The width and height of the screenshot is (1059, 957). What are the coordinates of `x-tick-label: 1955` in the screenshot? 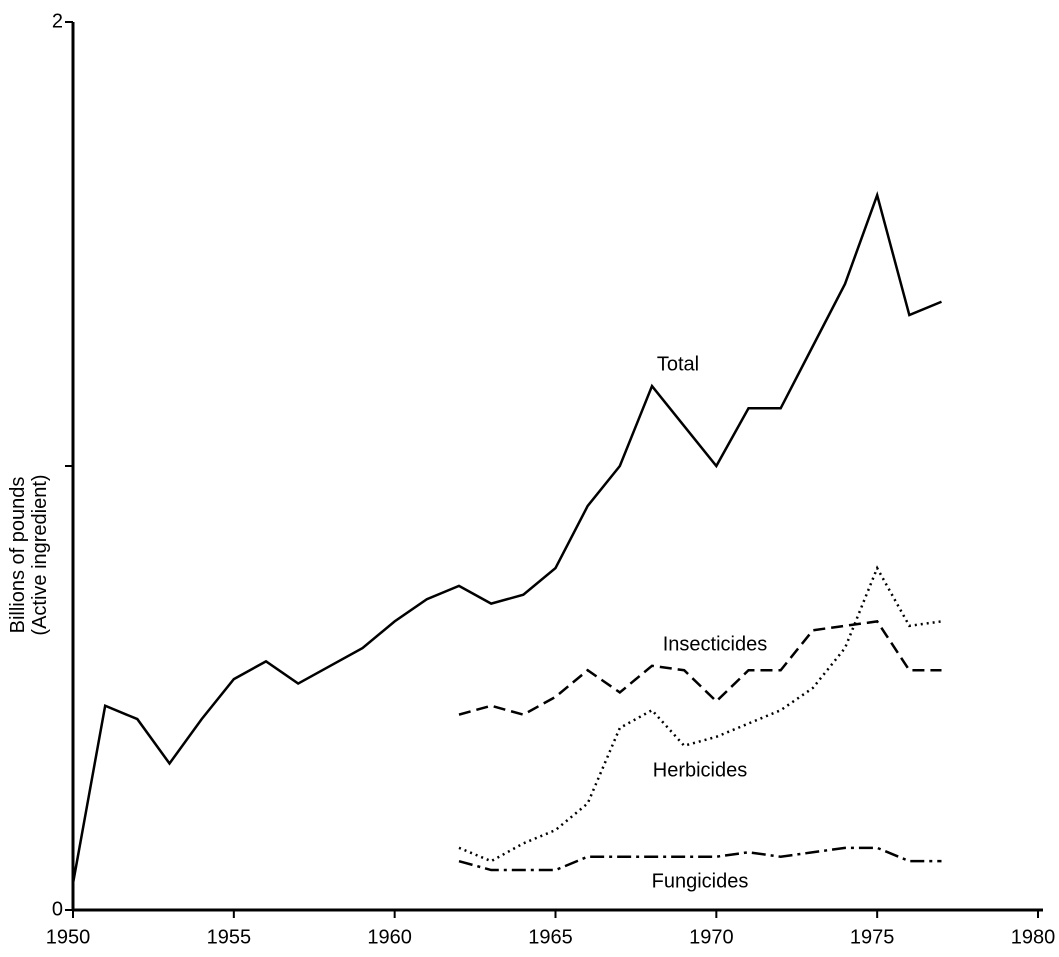 It's located at (229, 937).